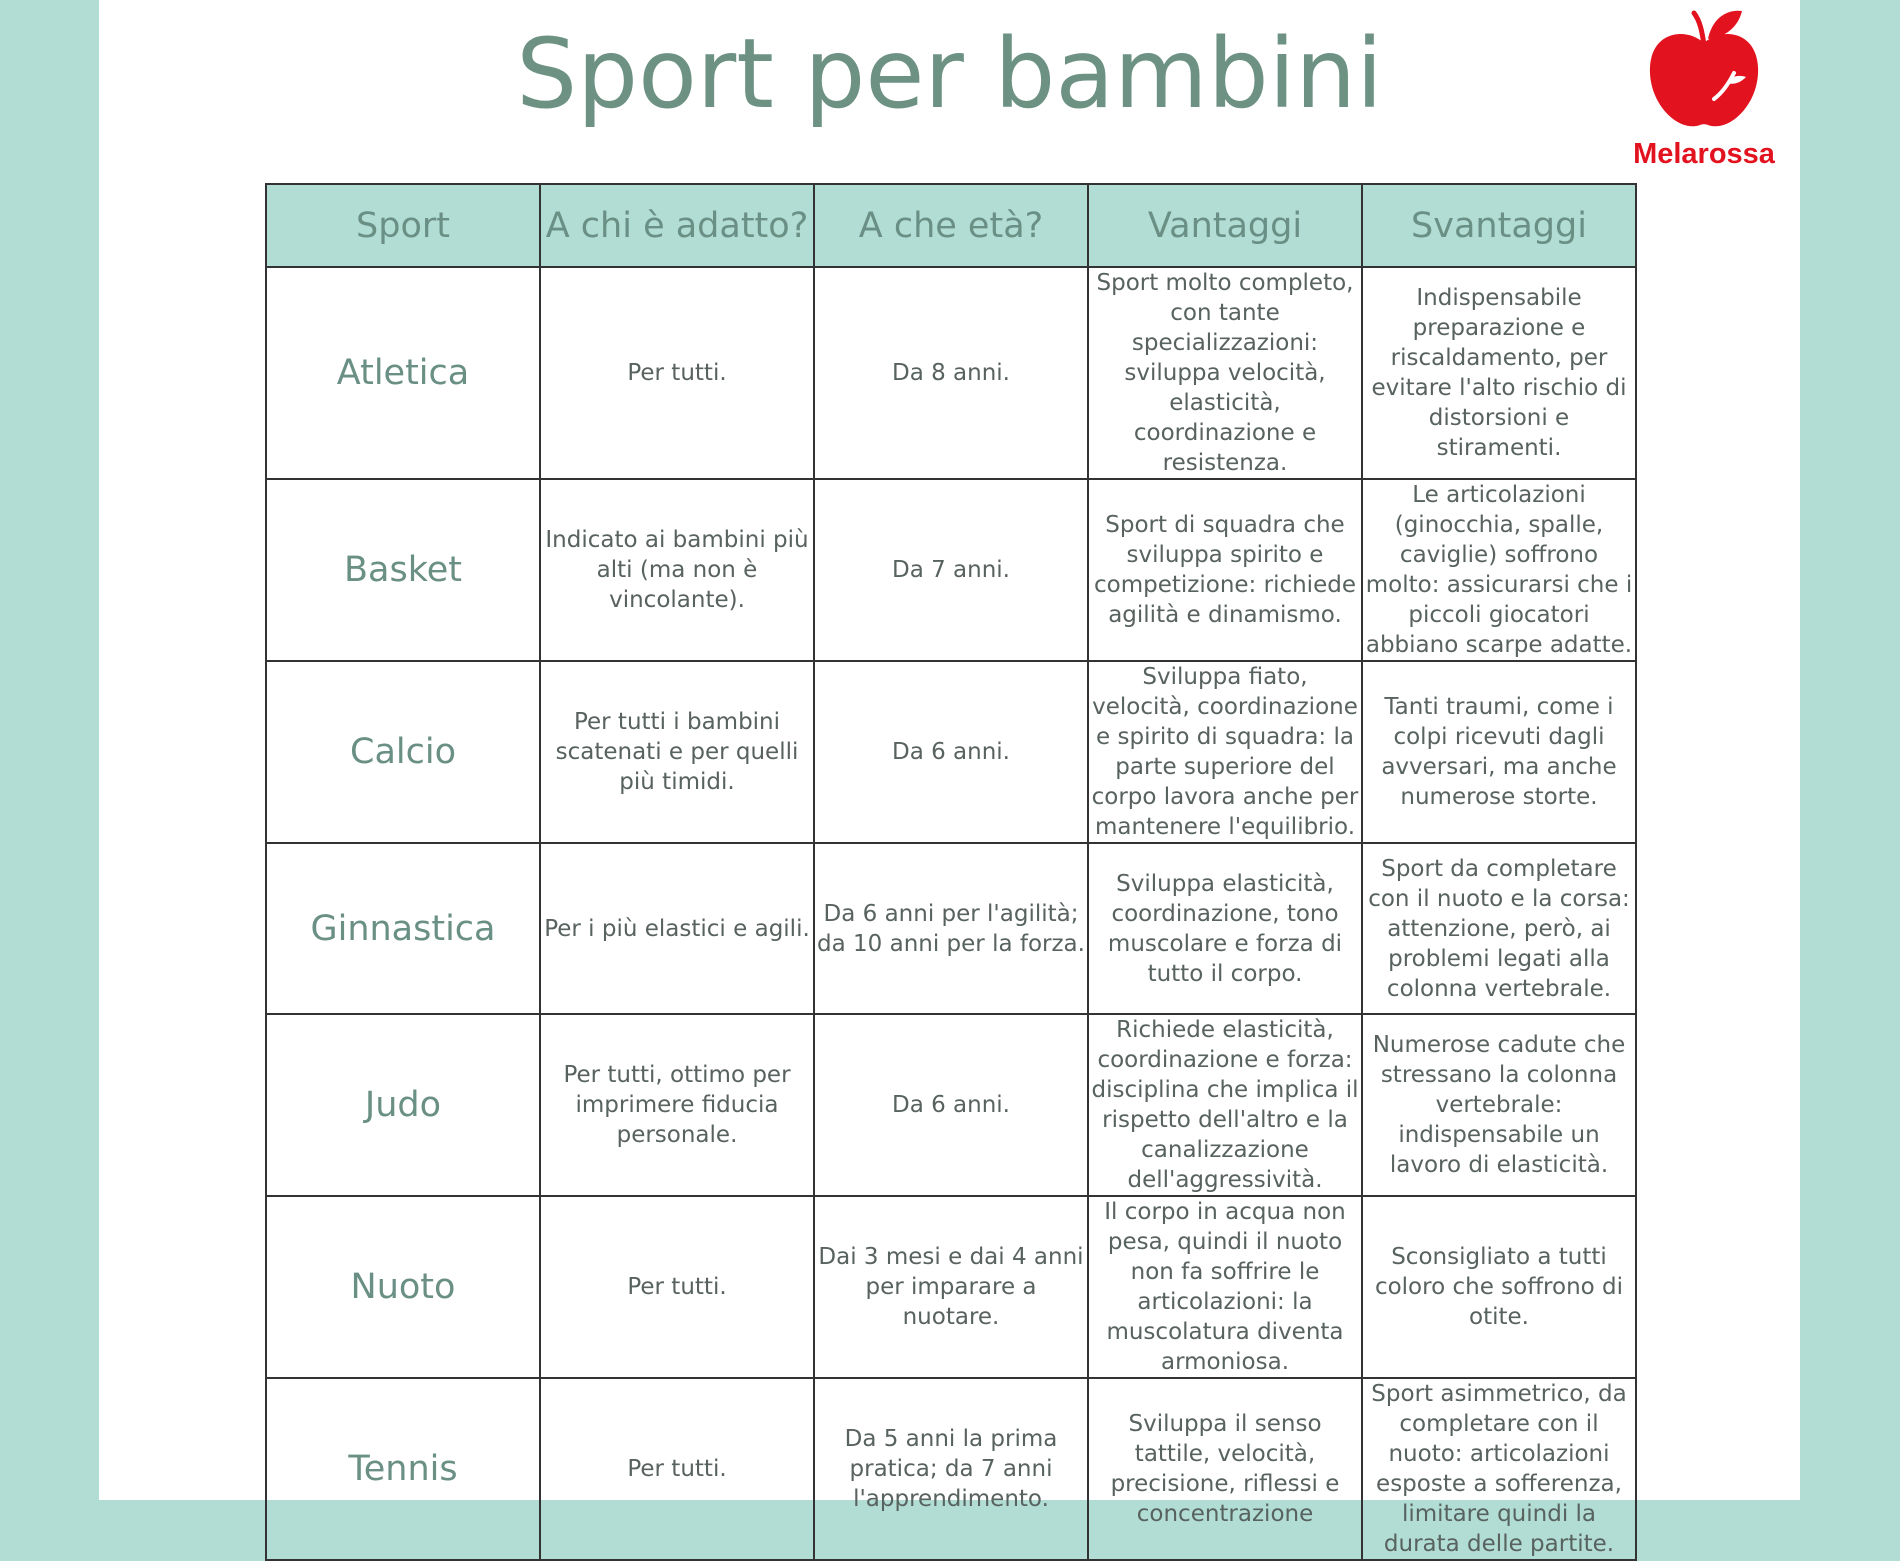 The image size is (1900, 1561). What do you see at coordinates (949, 74) in the screenshot?
I see `page-title: Sport per bambini` at bounding box center [949, 74].